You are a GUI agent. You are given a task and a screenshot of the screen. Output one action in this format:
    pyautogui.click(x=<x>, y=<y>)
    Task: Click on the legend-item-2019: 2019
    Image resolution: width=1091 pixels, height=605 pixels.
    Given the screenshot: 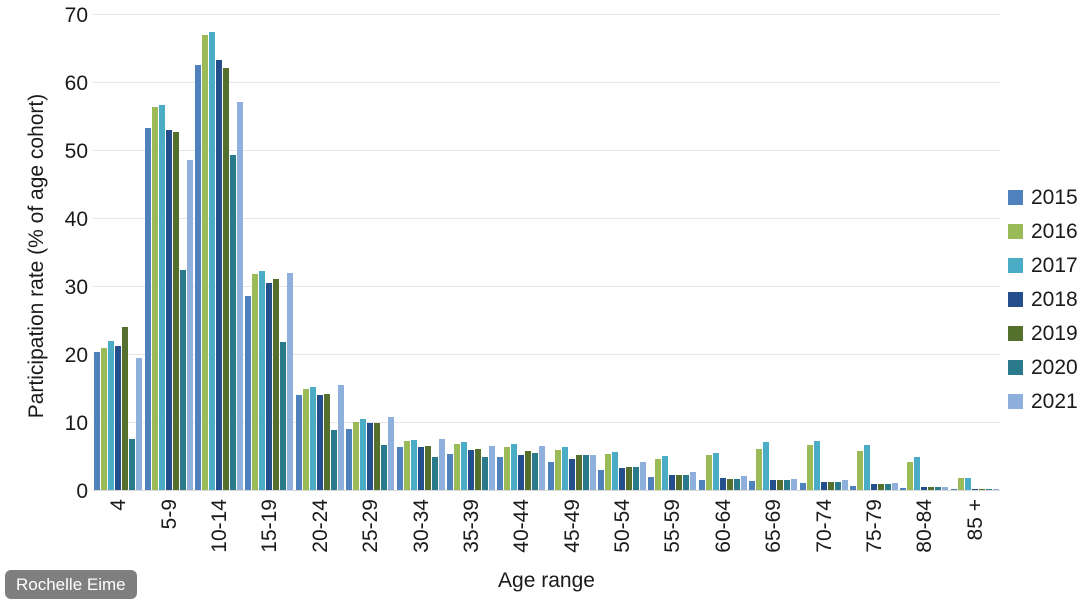 What is the action you would take?
    pyautogui.click(x=1043, y=333)
    